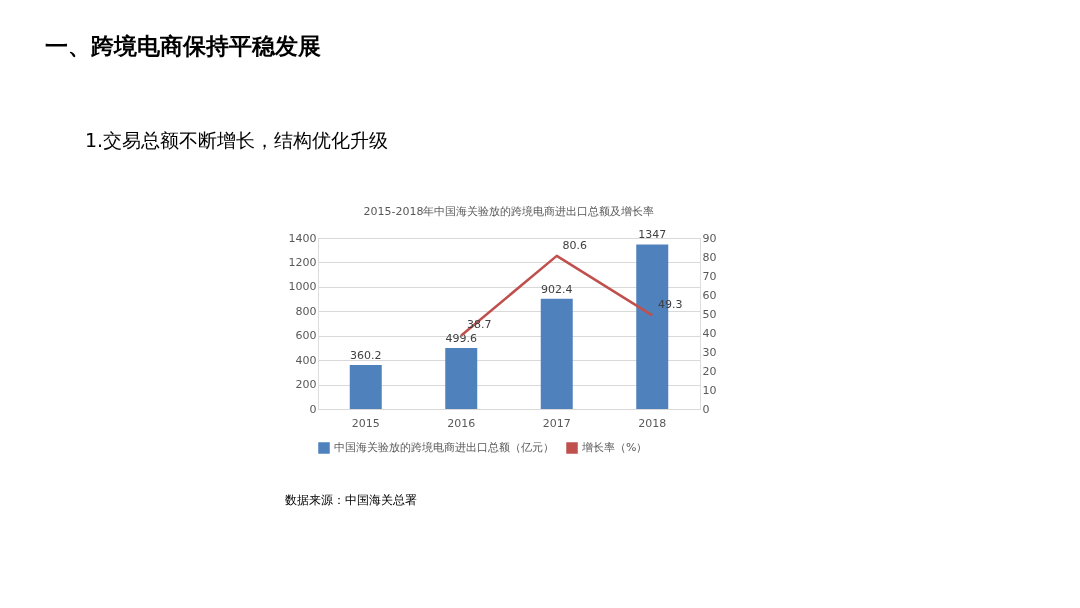  I want to click on y2-tick-label: 20, so click(709, 371).